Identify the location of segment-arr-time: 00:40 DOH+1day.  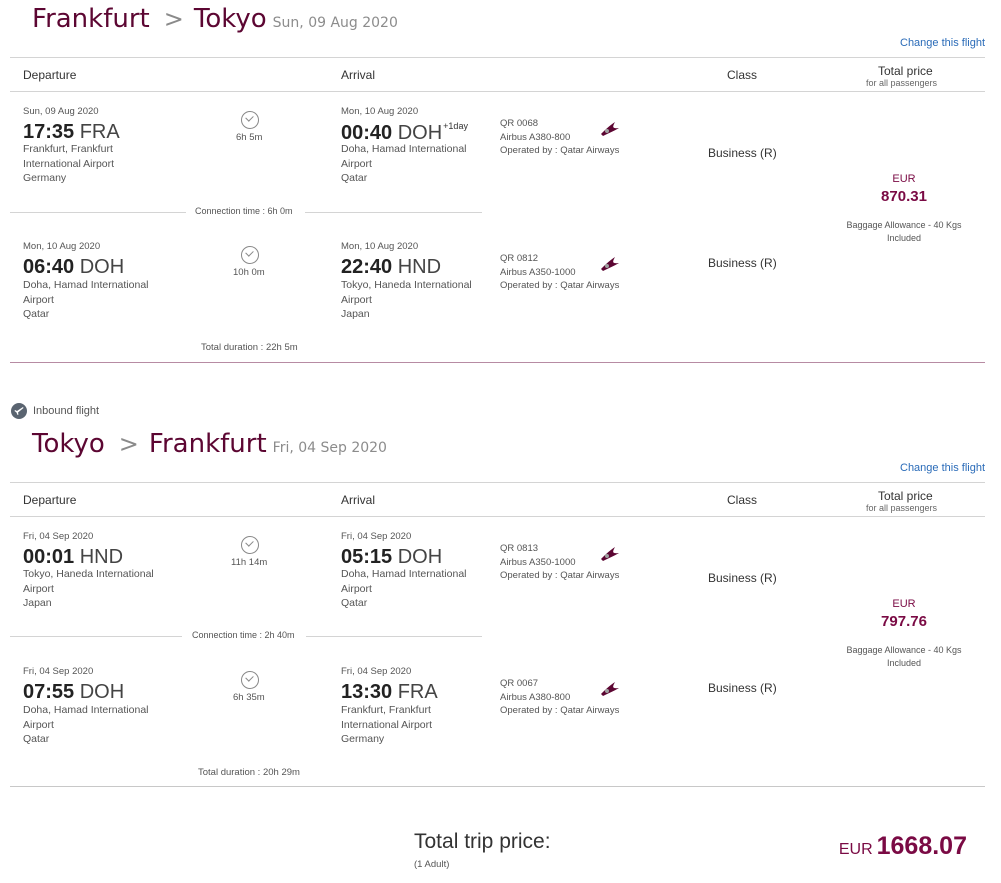
(404, 132).